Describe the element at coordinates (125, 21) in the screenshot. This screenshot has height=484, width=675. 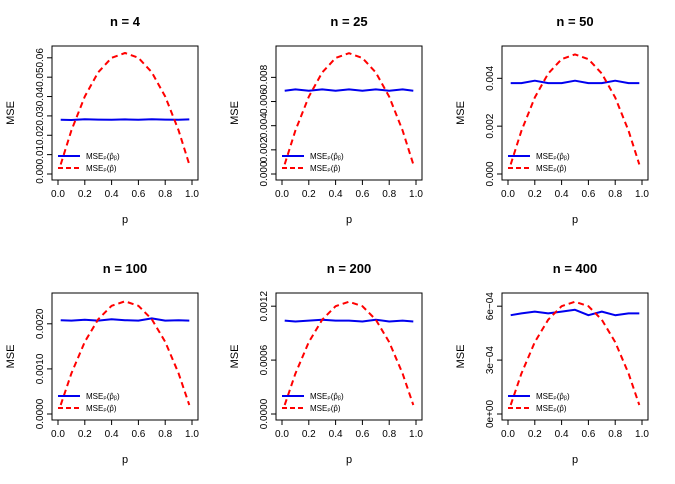
I see `panel-title: n = 4` at that location.